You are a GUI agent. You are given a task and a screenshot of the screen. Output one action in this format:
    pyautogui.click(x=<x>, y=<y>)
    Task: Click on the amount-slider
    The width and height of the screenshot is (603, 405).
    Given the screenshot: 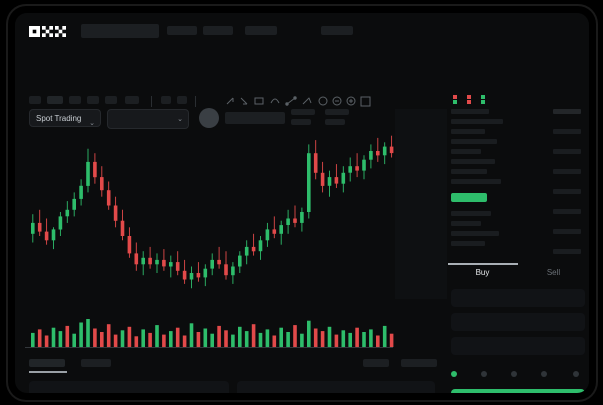 What is the action you would take?
    pyautogui.click(x=518, y=376)
    